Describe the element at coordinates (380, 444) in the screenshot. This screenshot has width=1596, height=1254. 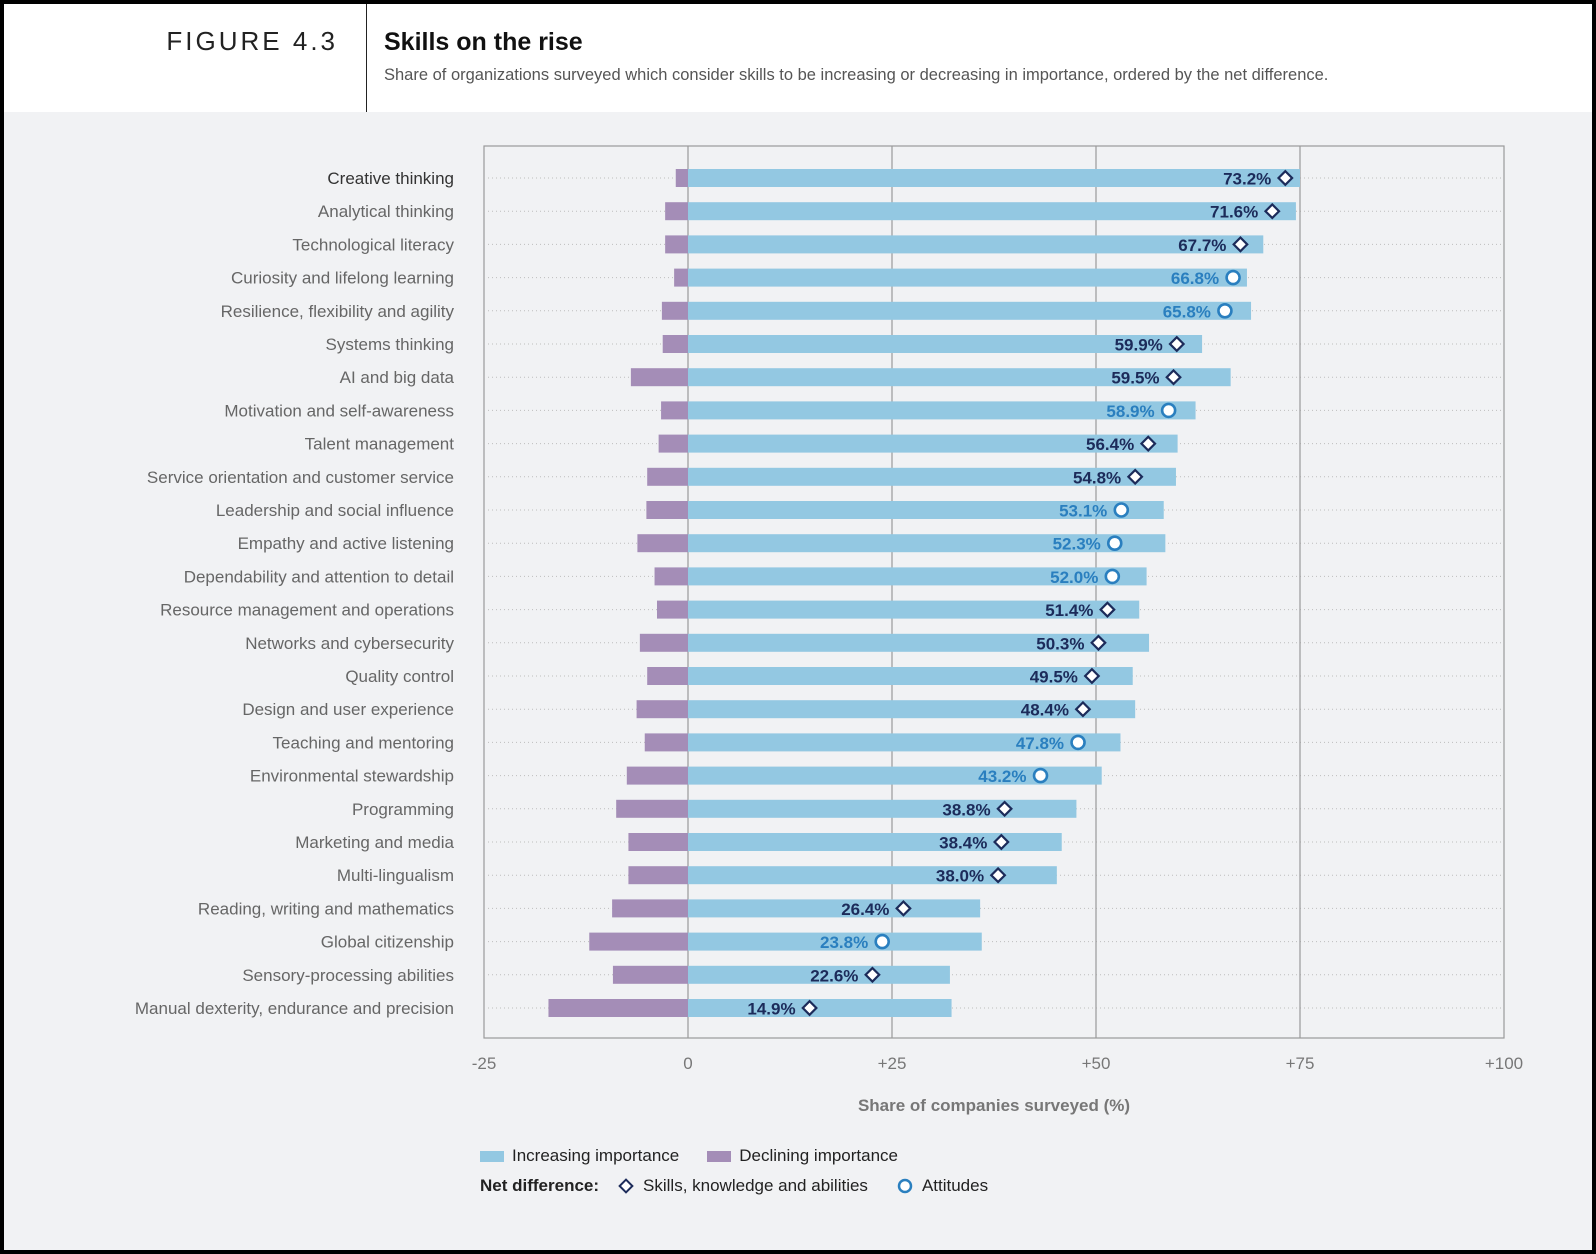
I see `category-label: Talent management` at that location.